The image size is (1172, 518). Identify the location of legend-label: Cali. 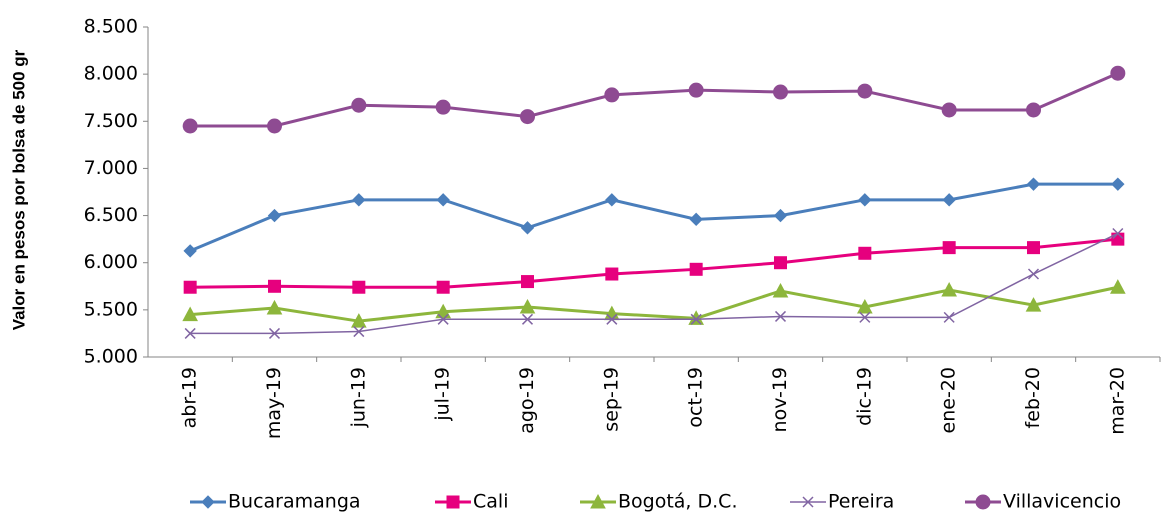
(490, 502).